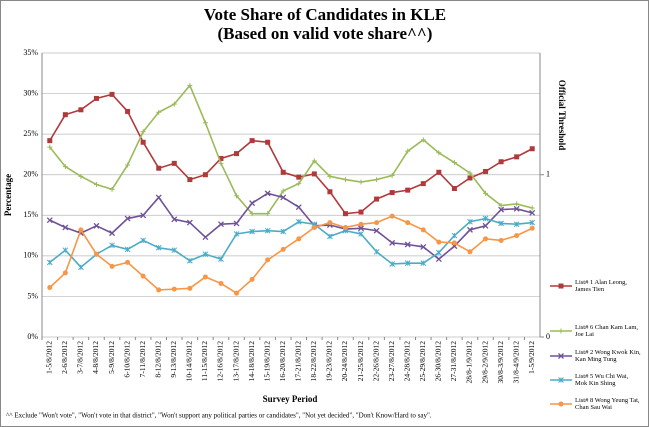  What do you see at coordinates (30, 174) in the screenshot?
I see `y-tick-label: 20%` at bounding box center [30, 174].